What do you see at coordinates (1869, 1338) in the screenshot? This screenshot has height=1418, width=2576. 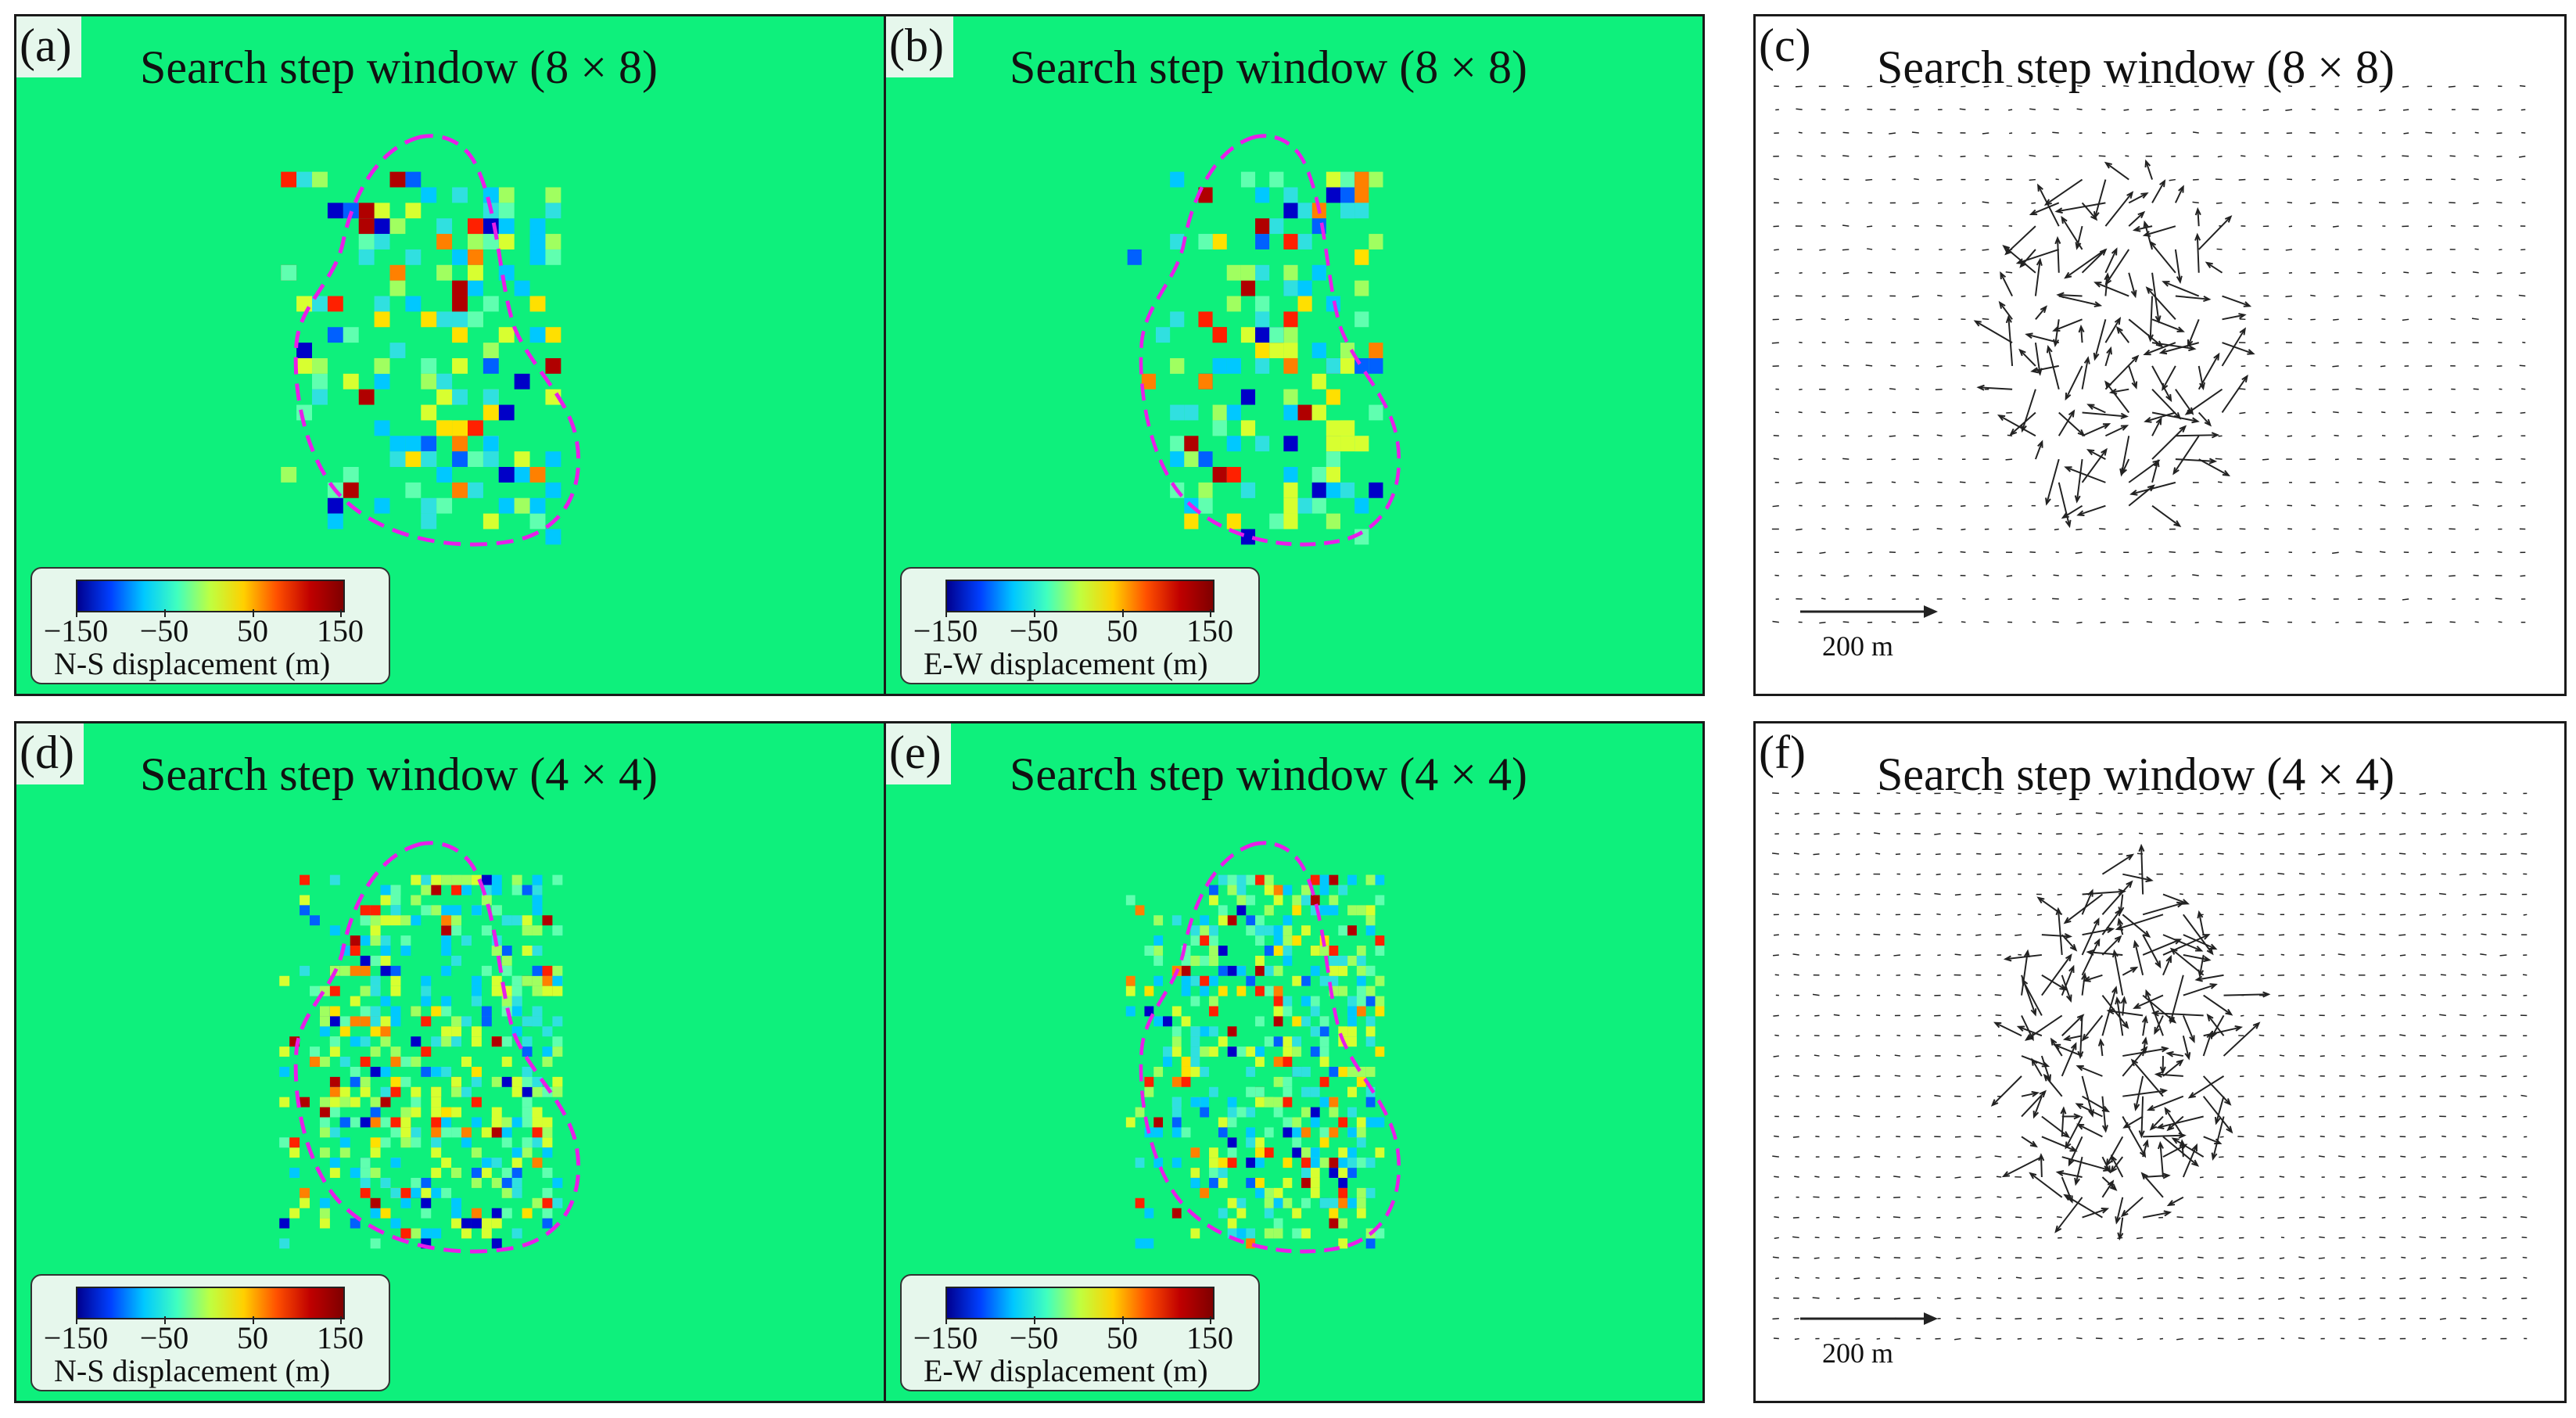 I see `scale-bar: 200 m` at bounding box center [1869, 1338].